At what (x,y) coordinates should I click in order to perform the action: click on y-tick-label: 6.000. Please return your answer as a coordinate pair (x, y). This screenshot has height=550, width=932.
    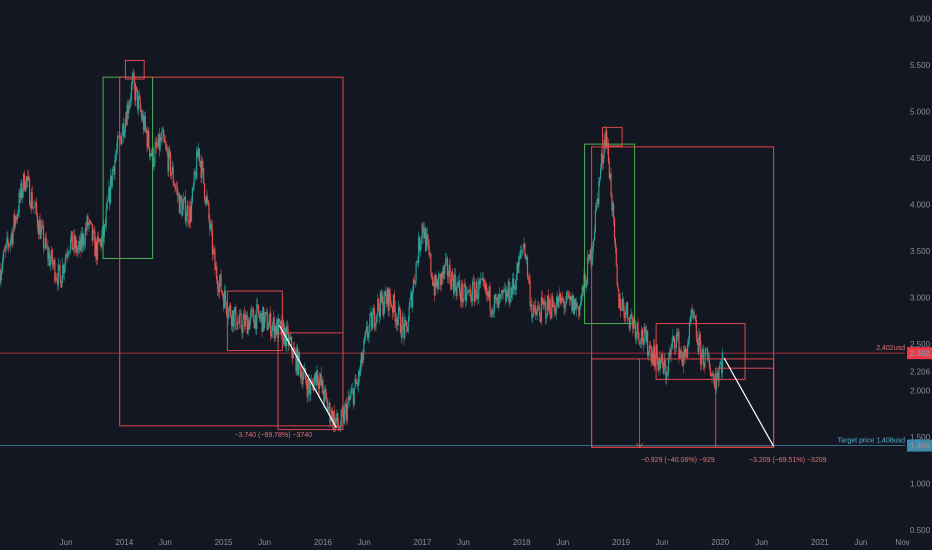
    Looking at the image, I should click on (920, 19).